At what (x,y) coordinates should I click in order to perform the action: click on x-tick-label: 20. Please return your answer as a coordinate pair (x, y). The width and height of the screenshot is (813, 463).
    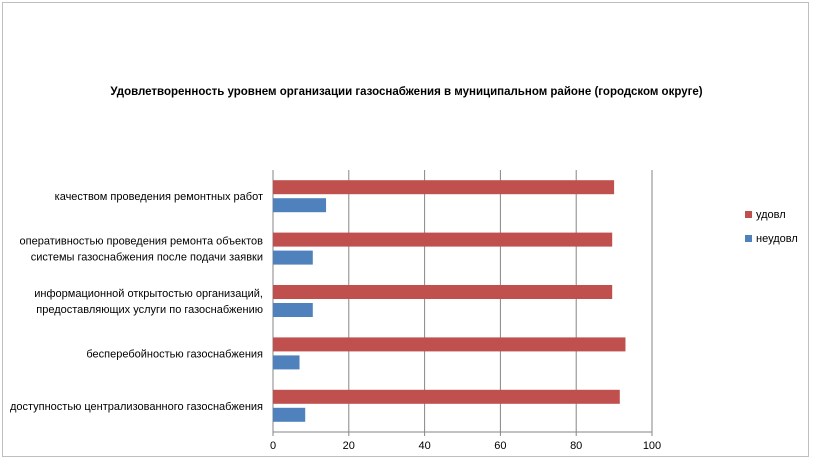
    Looking at the image, I should click on (349, 446).